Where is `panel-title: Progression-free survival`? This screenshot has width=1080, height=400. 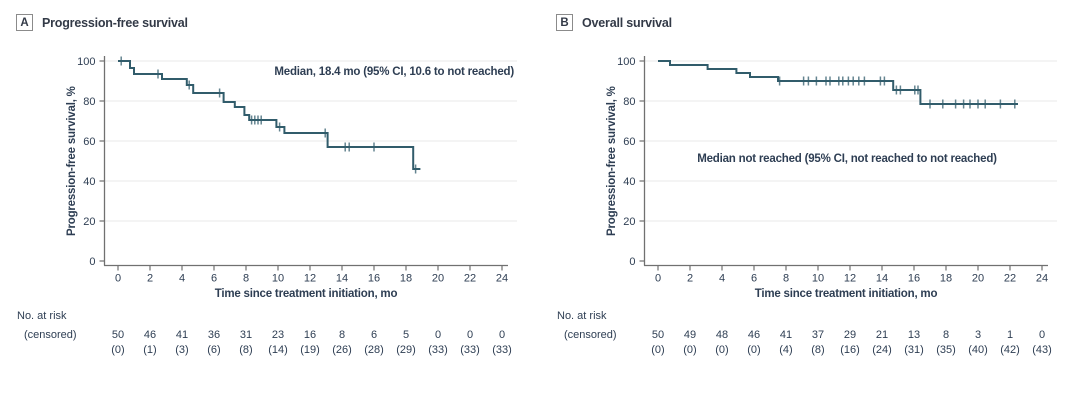 panel-title: Progression-free survival is located at coordinates (115, 22).